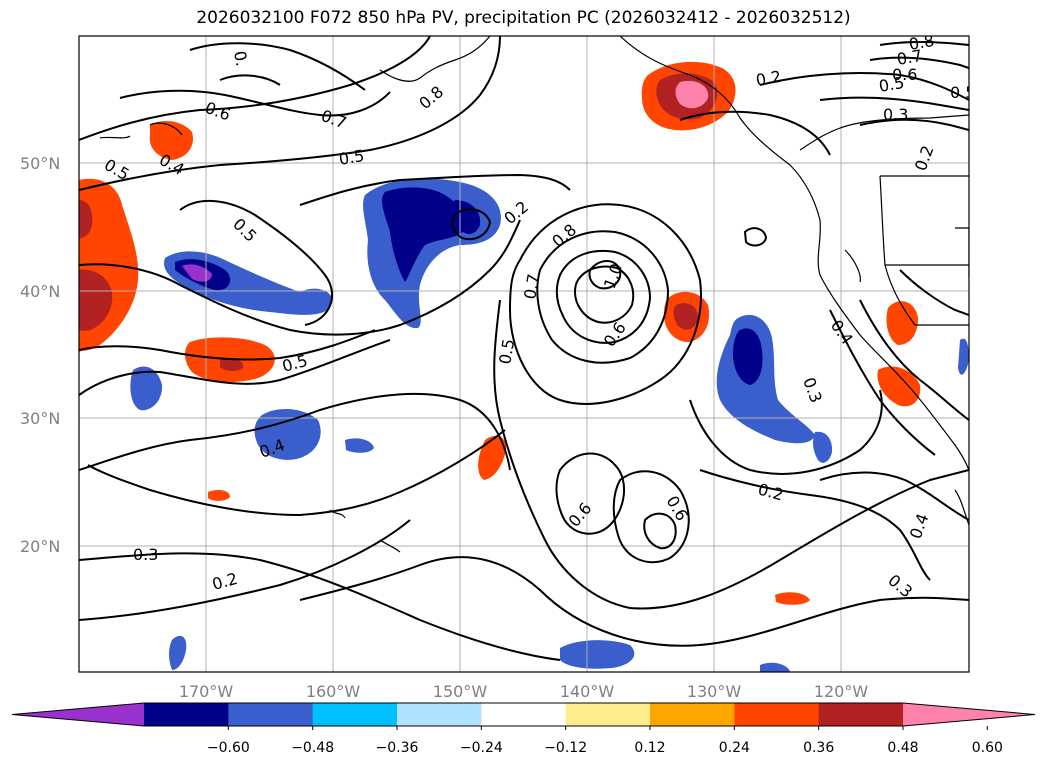 The image size is (1047, 765). I want to click on lat-label: 40°N, so click(40, 291).